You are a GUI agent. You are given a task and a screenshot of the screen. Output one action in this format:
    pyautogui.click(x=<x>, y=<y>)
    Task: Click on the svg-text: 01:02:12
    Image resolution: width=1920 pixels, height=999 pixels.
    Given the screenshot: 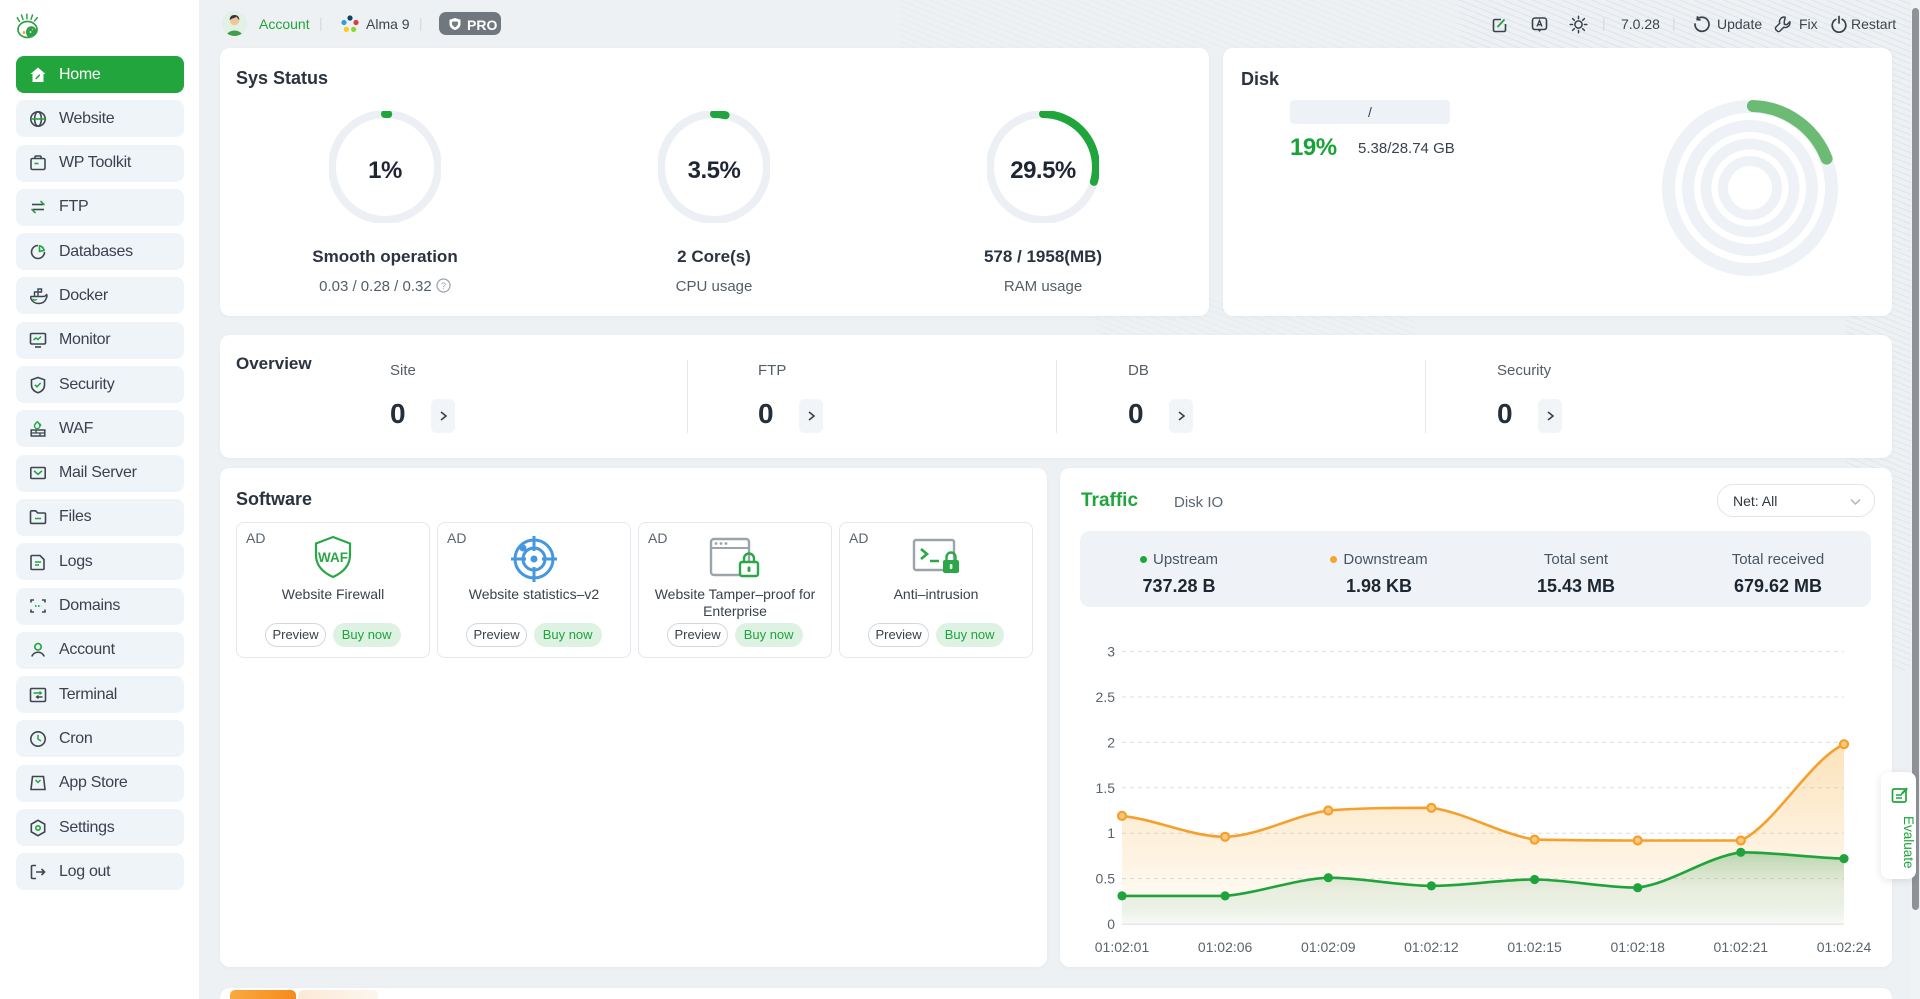 What is the action you would take?
    pyautogui.click(x=1431, y=947)
    